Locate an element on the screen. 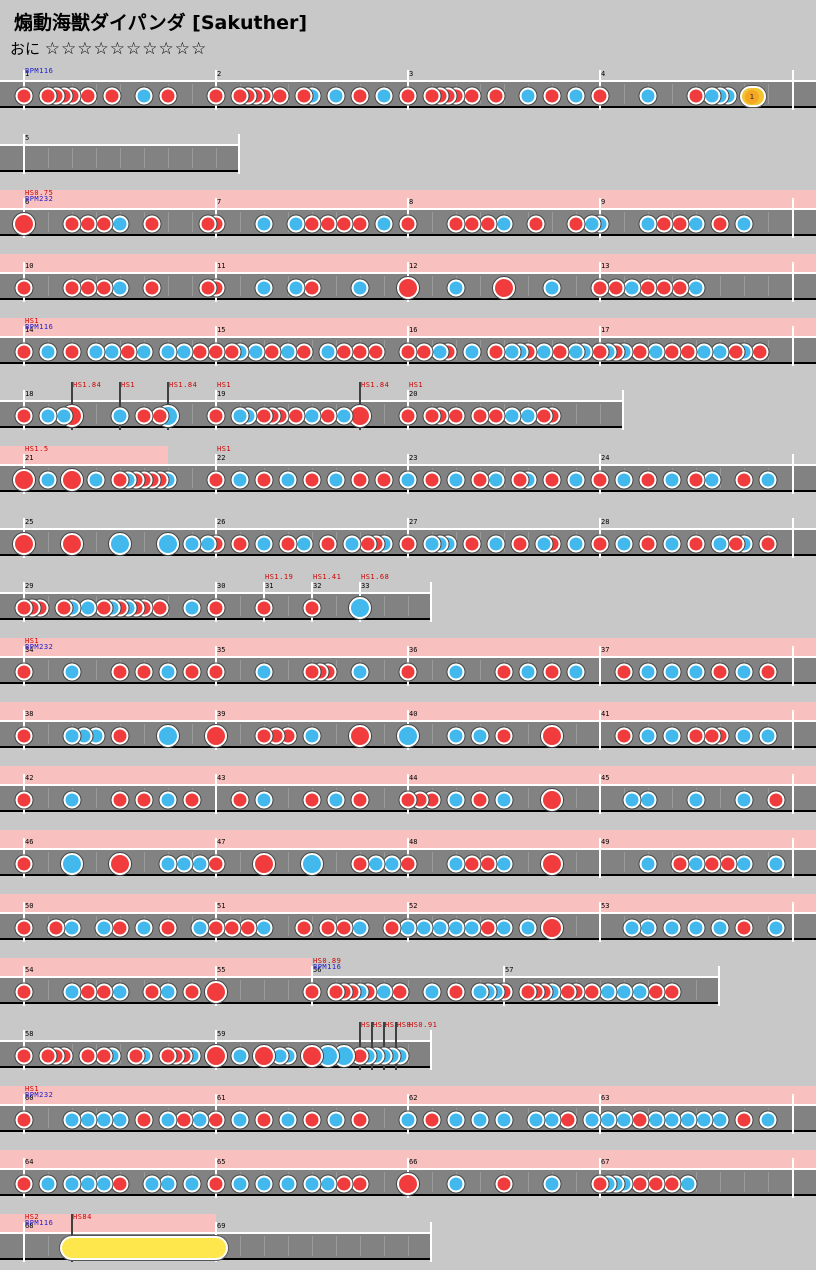 The height and width of the screenshot is (1270, 816). measure-number: 33 is located at coordinates (365, 586).